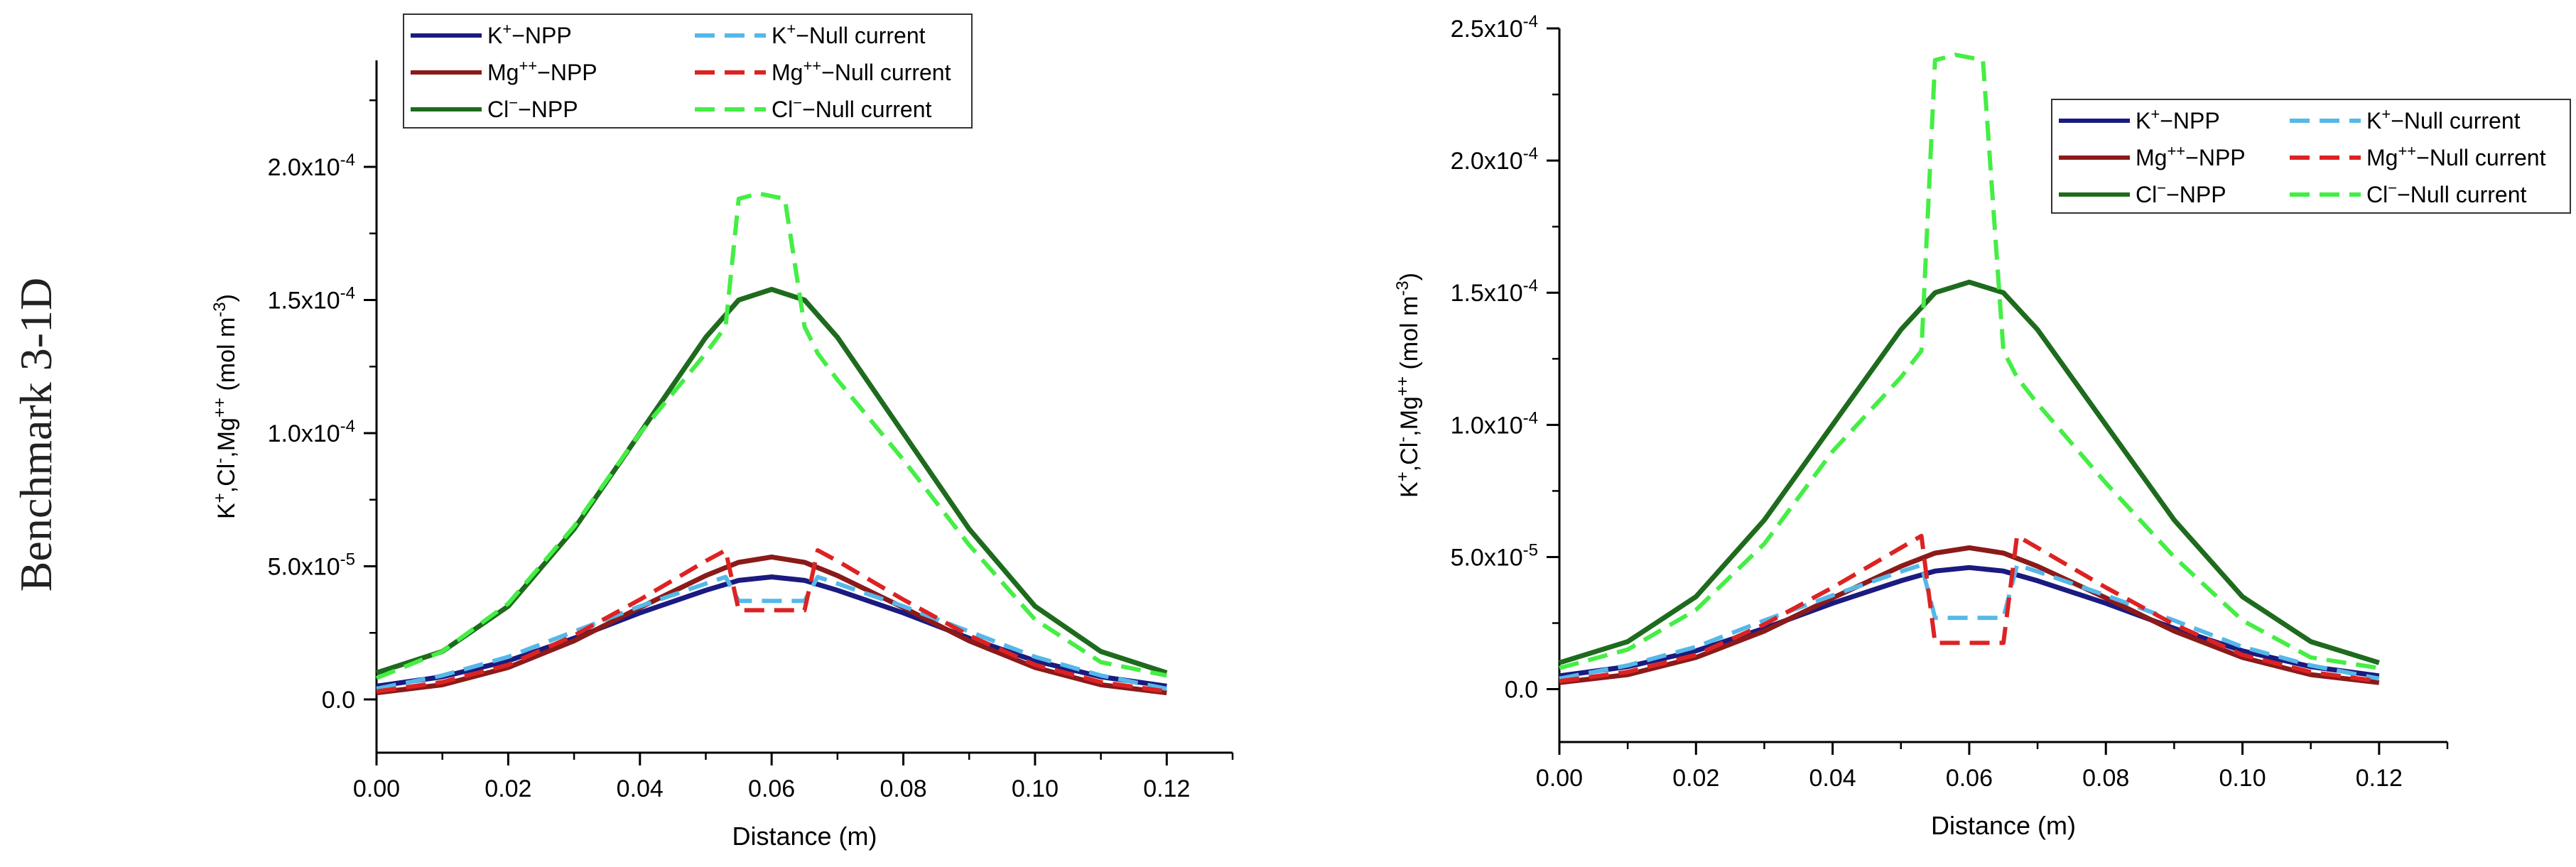  I want to click on y-label-sup: +, so click(219, 498).